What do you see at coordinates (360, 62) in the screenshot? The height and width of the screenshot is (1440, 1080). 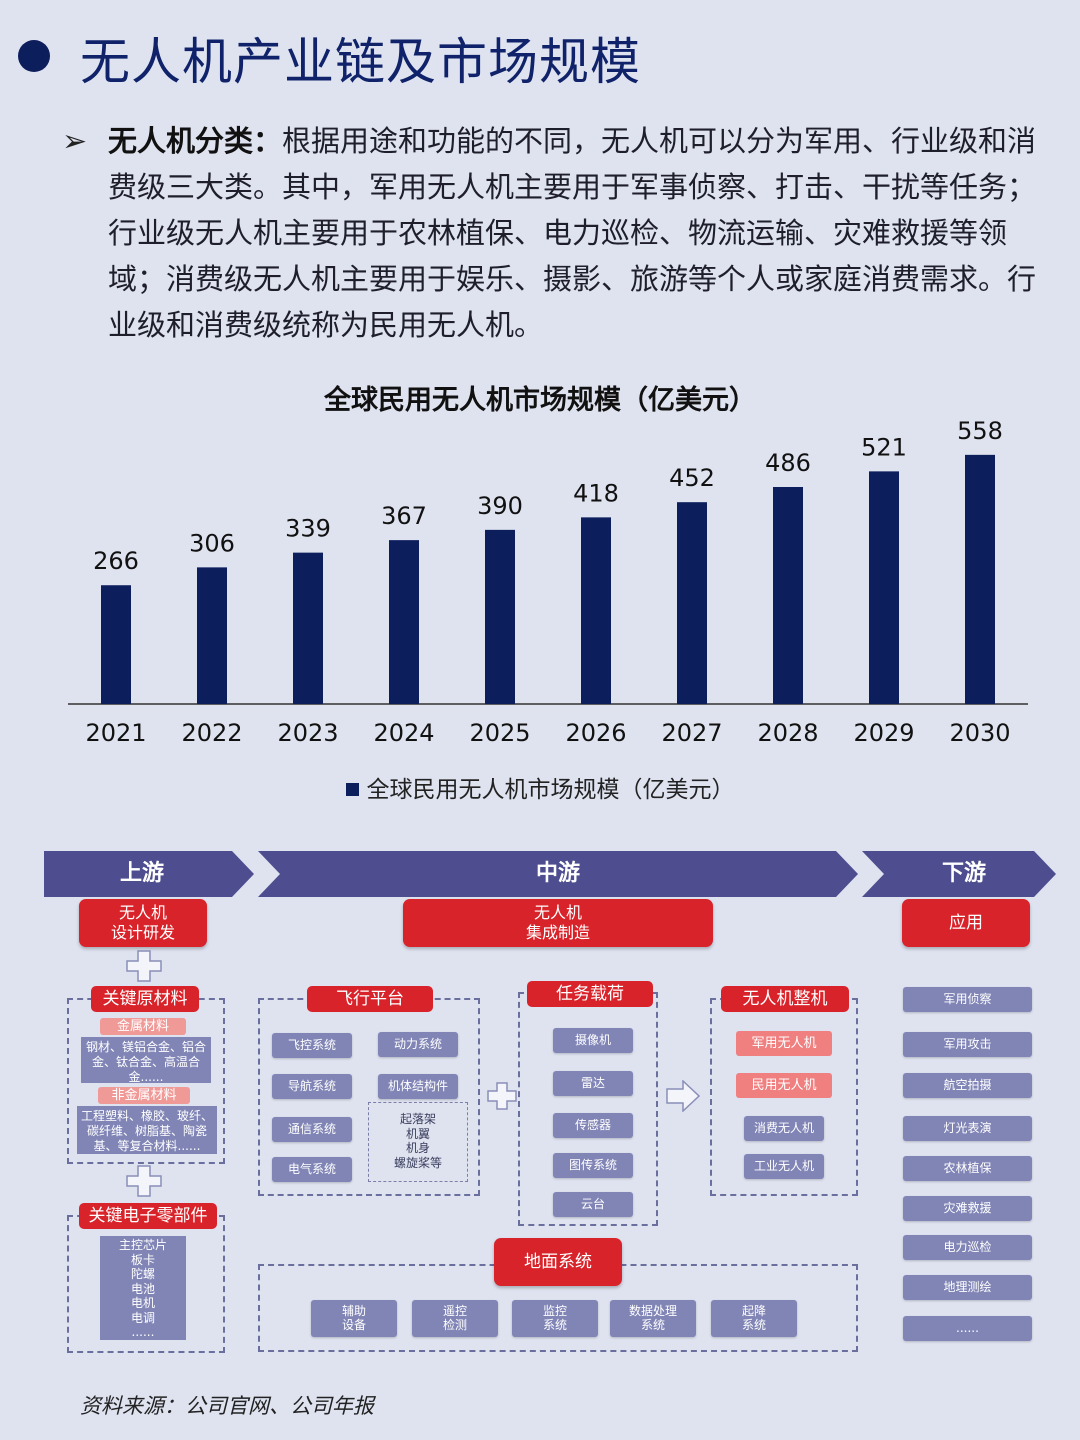 I see `page-title: 无人机产业链及市场规模` at bounding box center [360, 62].